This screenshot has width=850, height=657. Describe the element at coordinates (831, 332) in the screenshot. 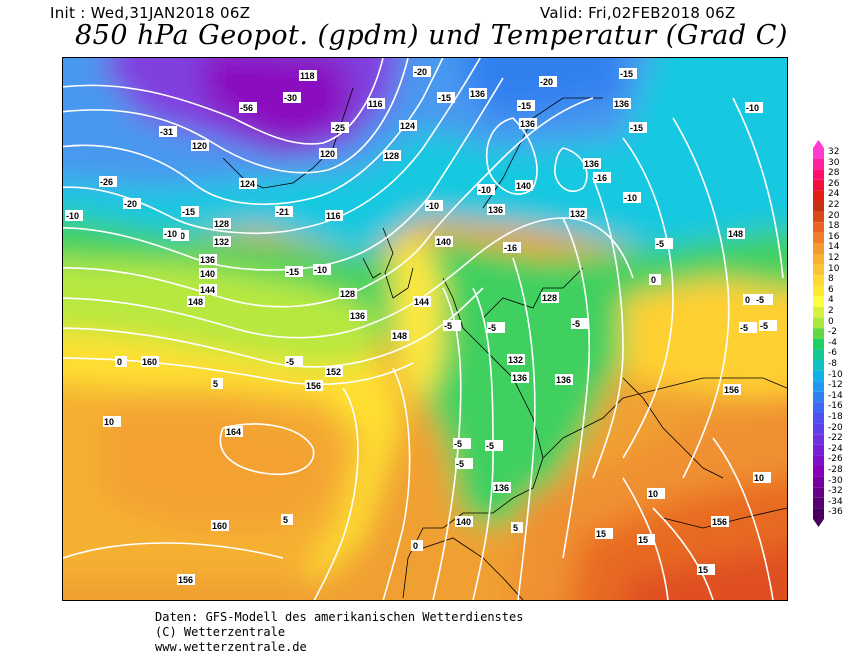

I see `legend-tick: -2` at that location.